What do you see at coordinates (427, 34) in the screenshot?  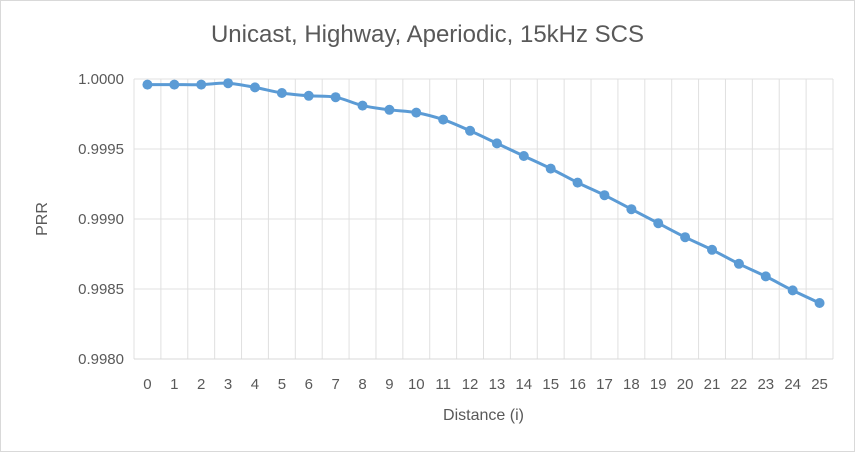 I see `chart-title: Unicast, Highway, Aperiodic, 15kHz SCS` at bounding box center [427, 34].